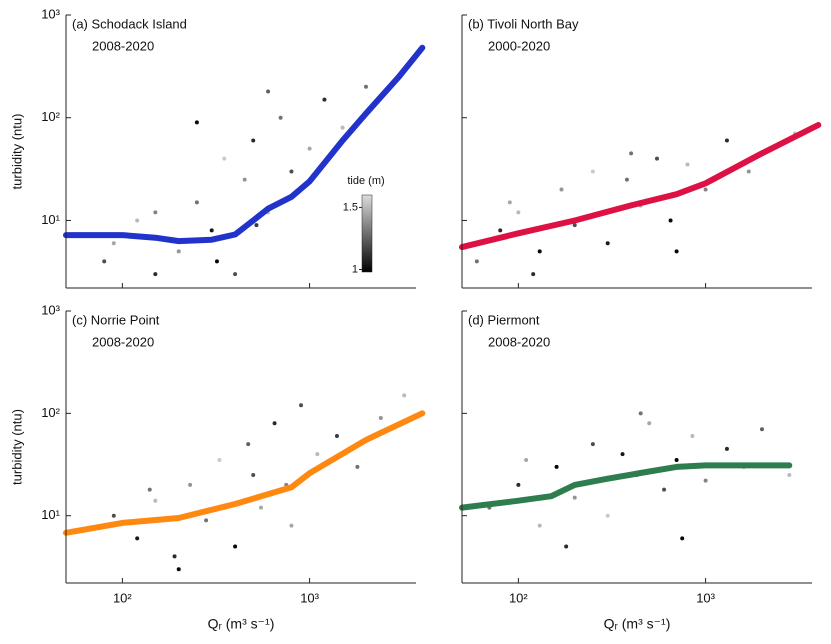  Describe the element at coordinates (504, 319) in the screenshot. I see `panel-title: (d) Piermont` at that location.